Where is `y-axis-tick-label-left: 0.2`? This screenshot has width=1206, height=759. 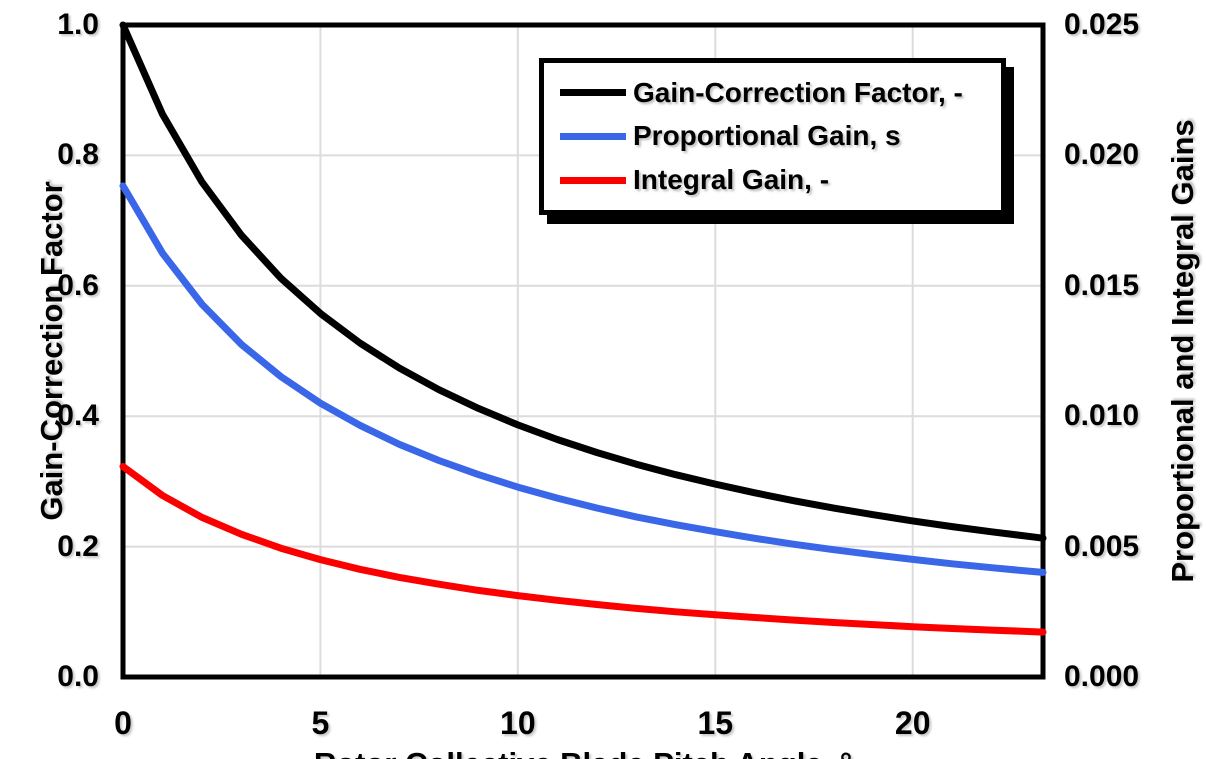
y-axis-tick-label-left: 0.2 is located at coordinates (78, 546).